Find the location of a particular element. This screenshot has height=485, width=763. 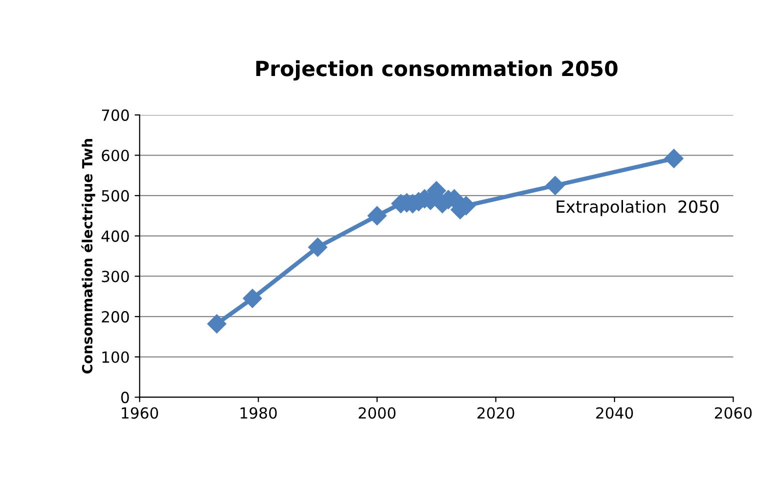

x-tick-label: 2020 is located at coordinates (495, 413).